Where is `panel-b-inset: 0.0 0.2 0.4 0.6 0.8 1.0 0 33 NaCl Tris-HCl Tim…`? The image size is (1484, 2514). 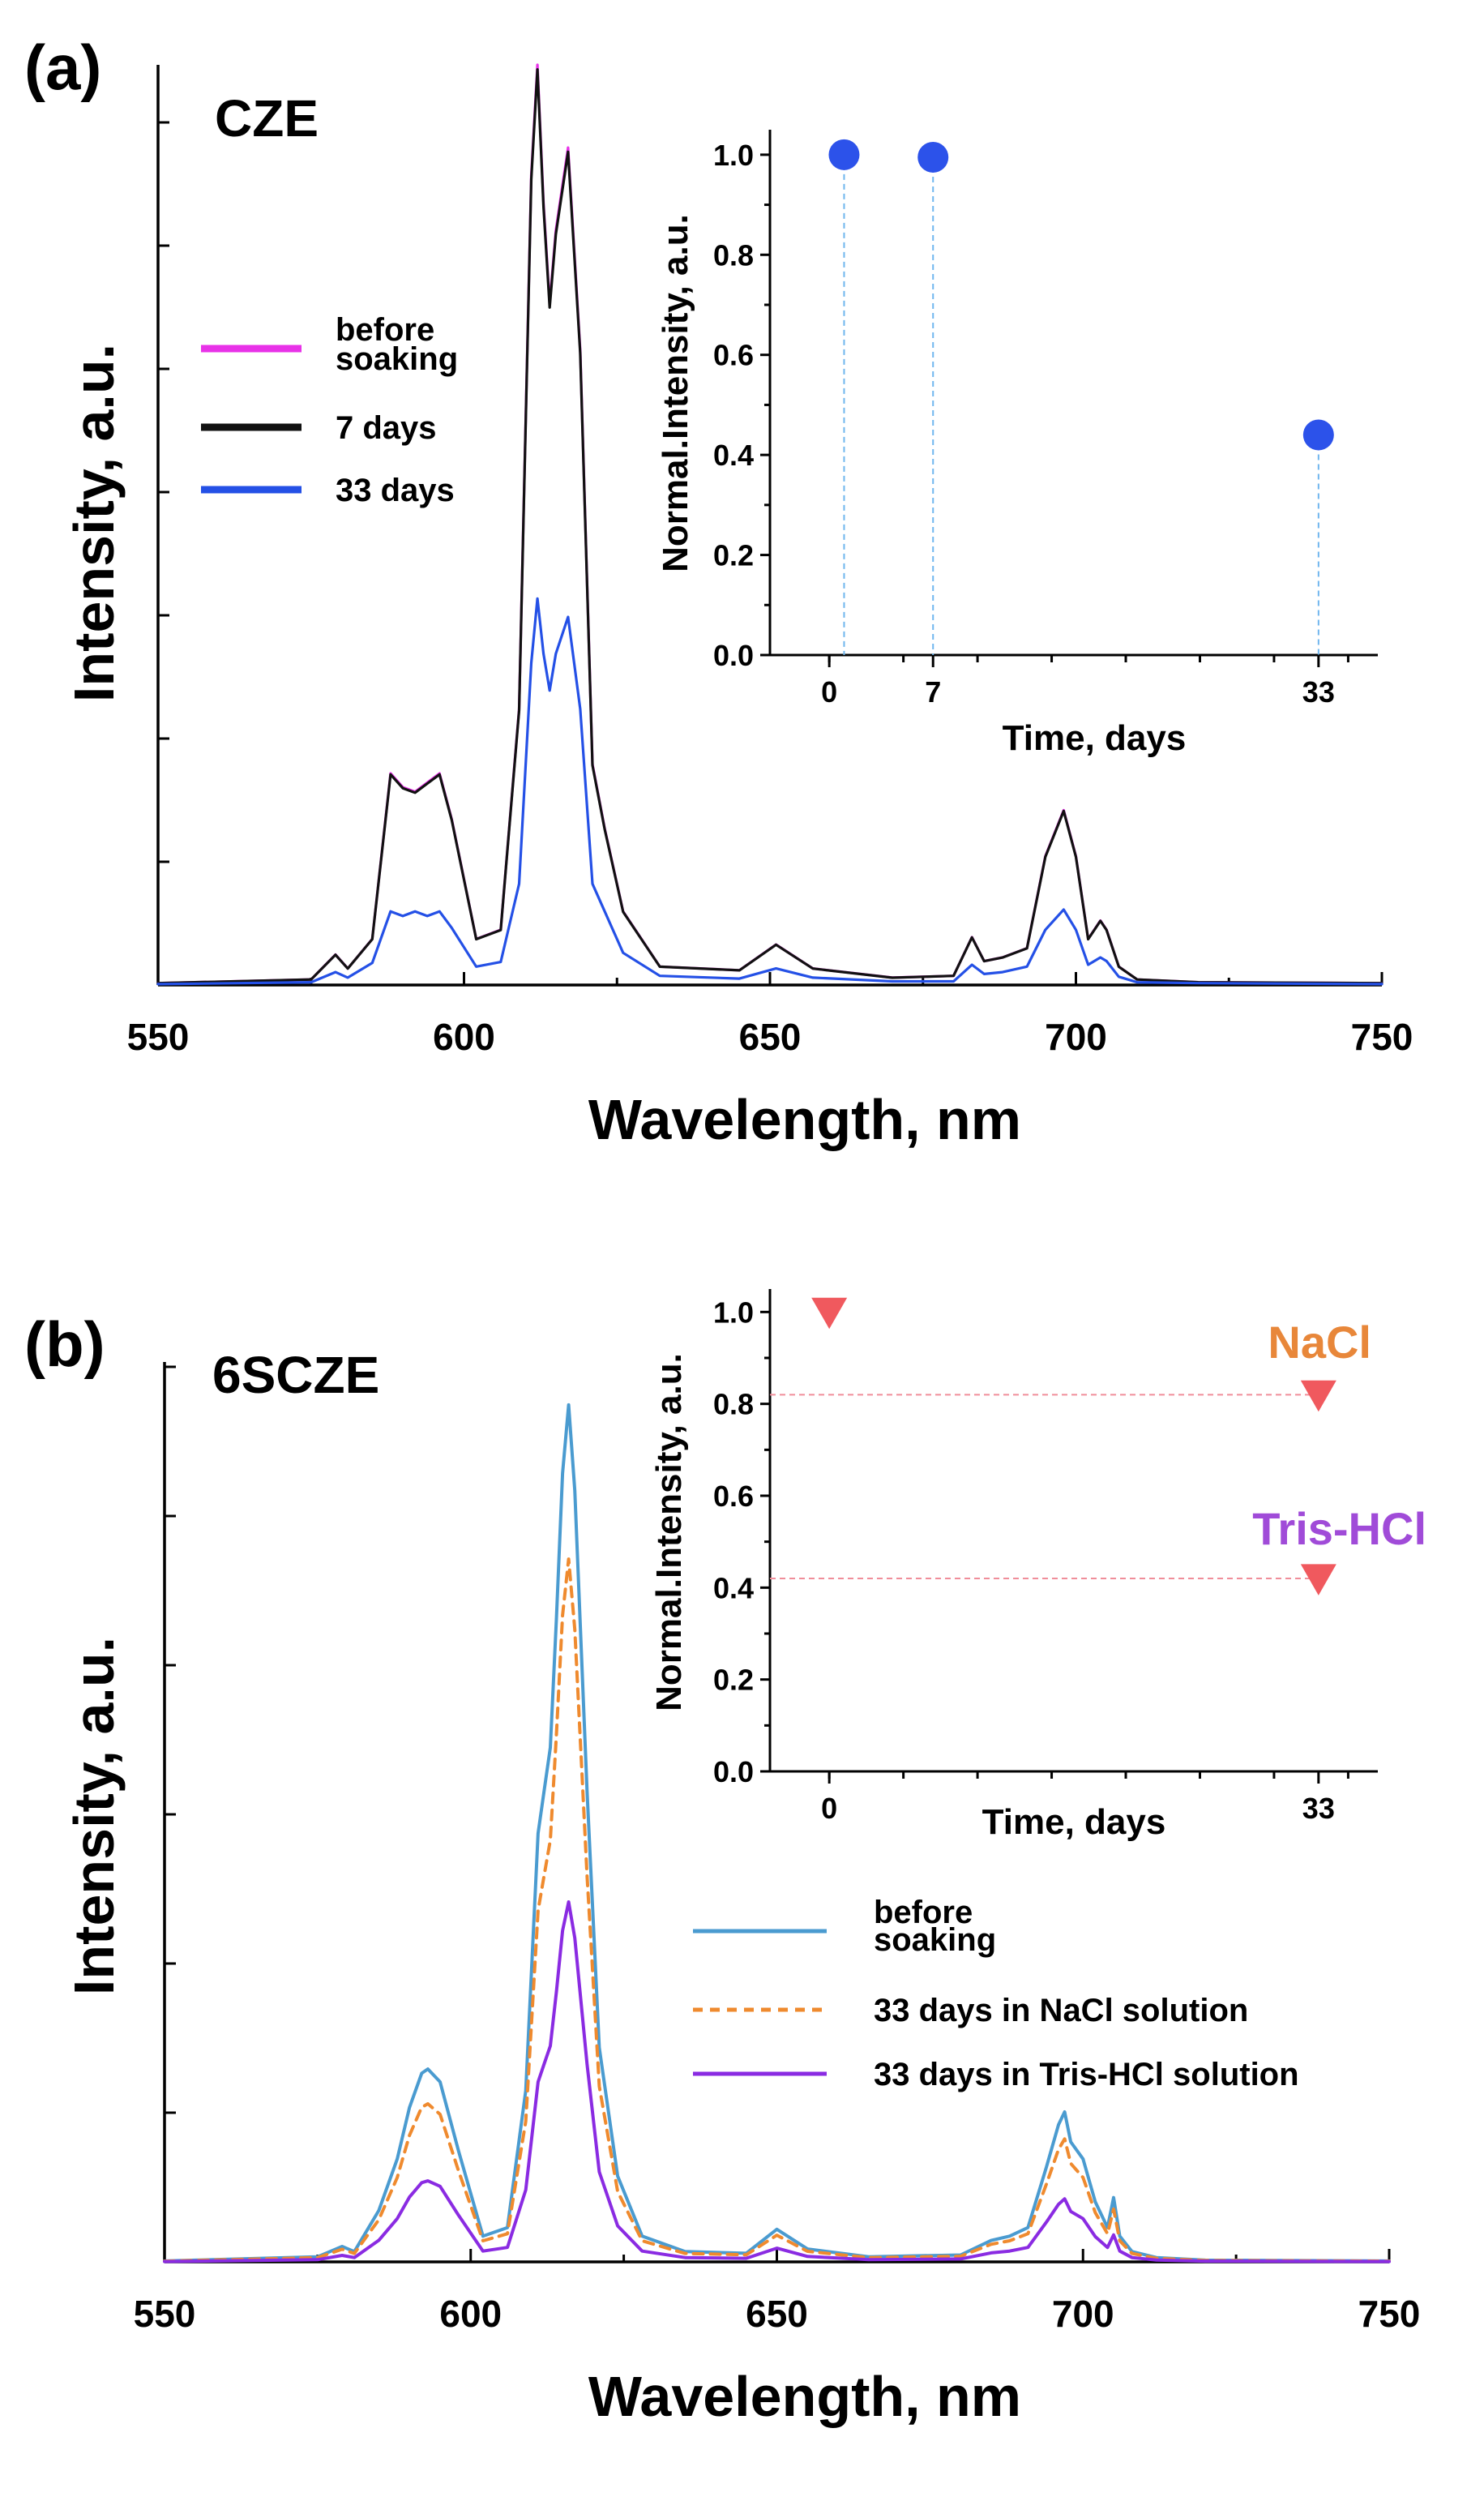 panel-b-inset: 0.0 0.2 0.4 0.6 0.8 1.0 0 33 NaCl Tris-HCl Tim… is located at coordinates (1037, 1565).